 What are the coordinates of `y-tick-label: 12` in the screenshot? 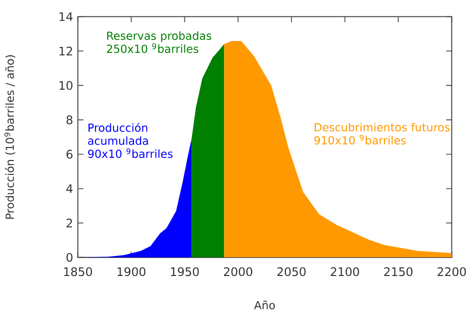 It's located at (66, 51).